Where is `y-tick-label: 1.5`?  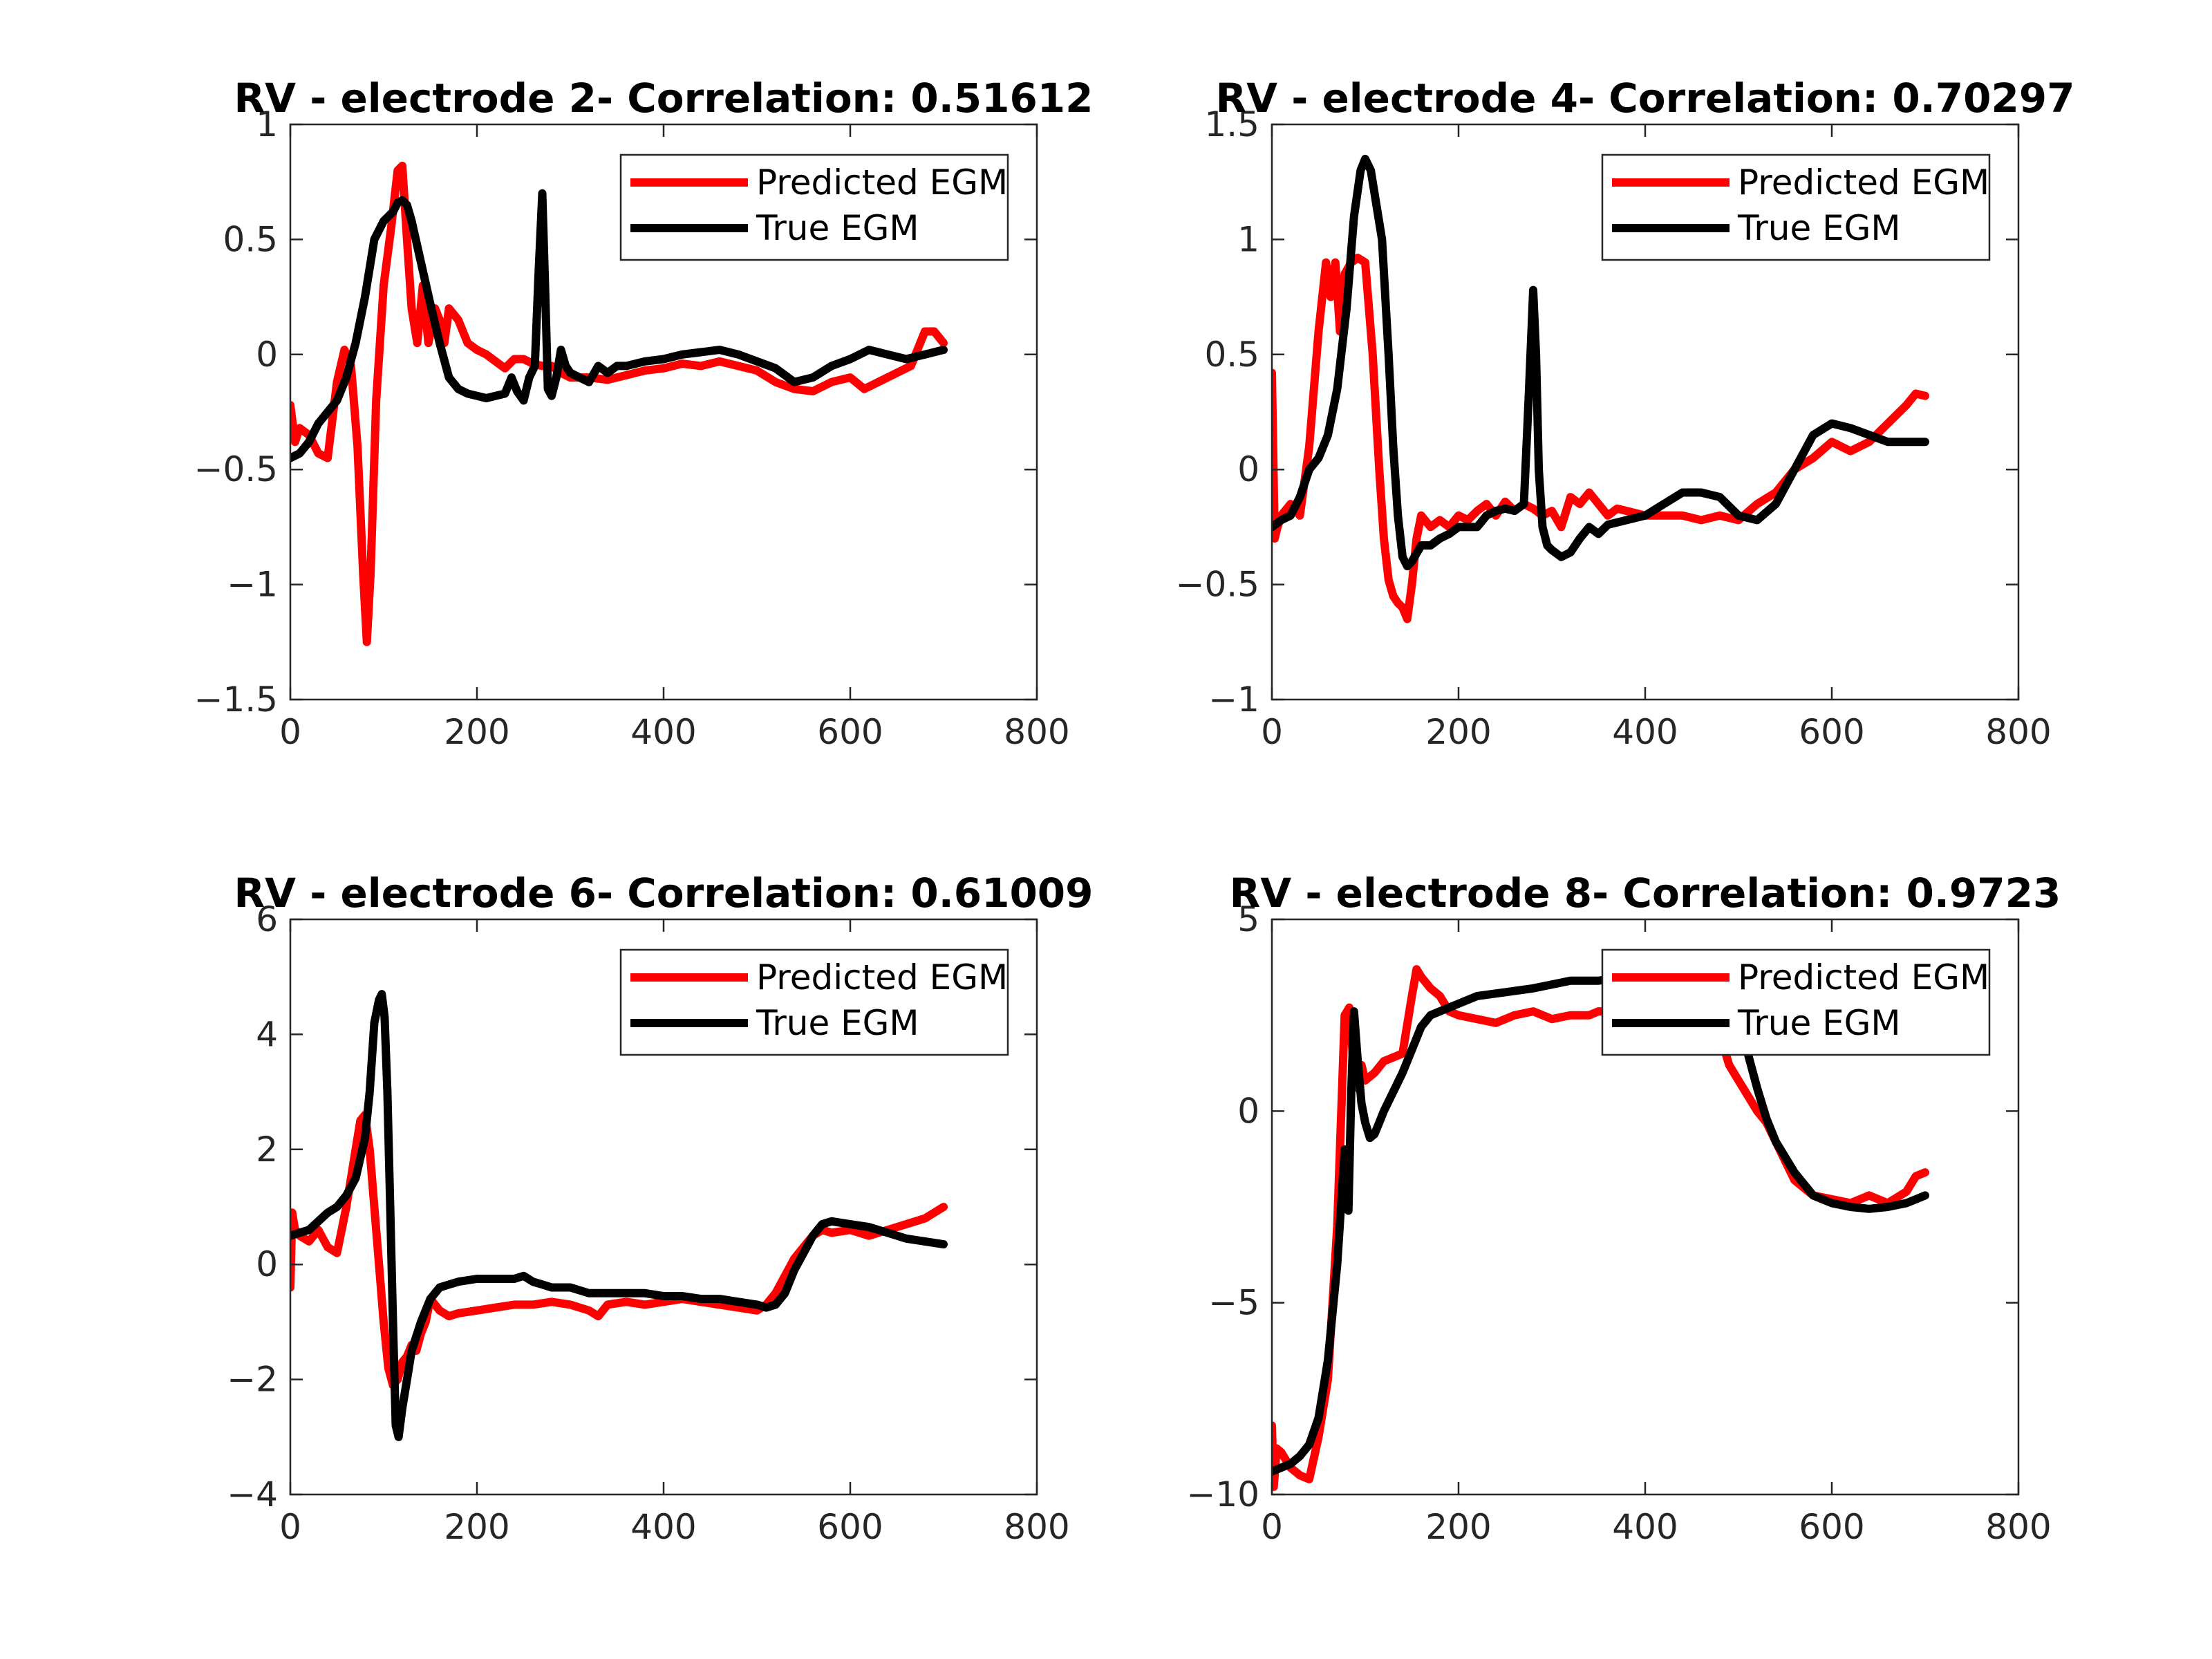 y-tick-label: 1.5 is located at coordinates (1231, 124).